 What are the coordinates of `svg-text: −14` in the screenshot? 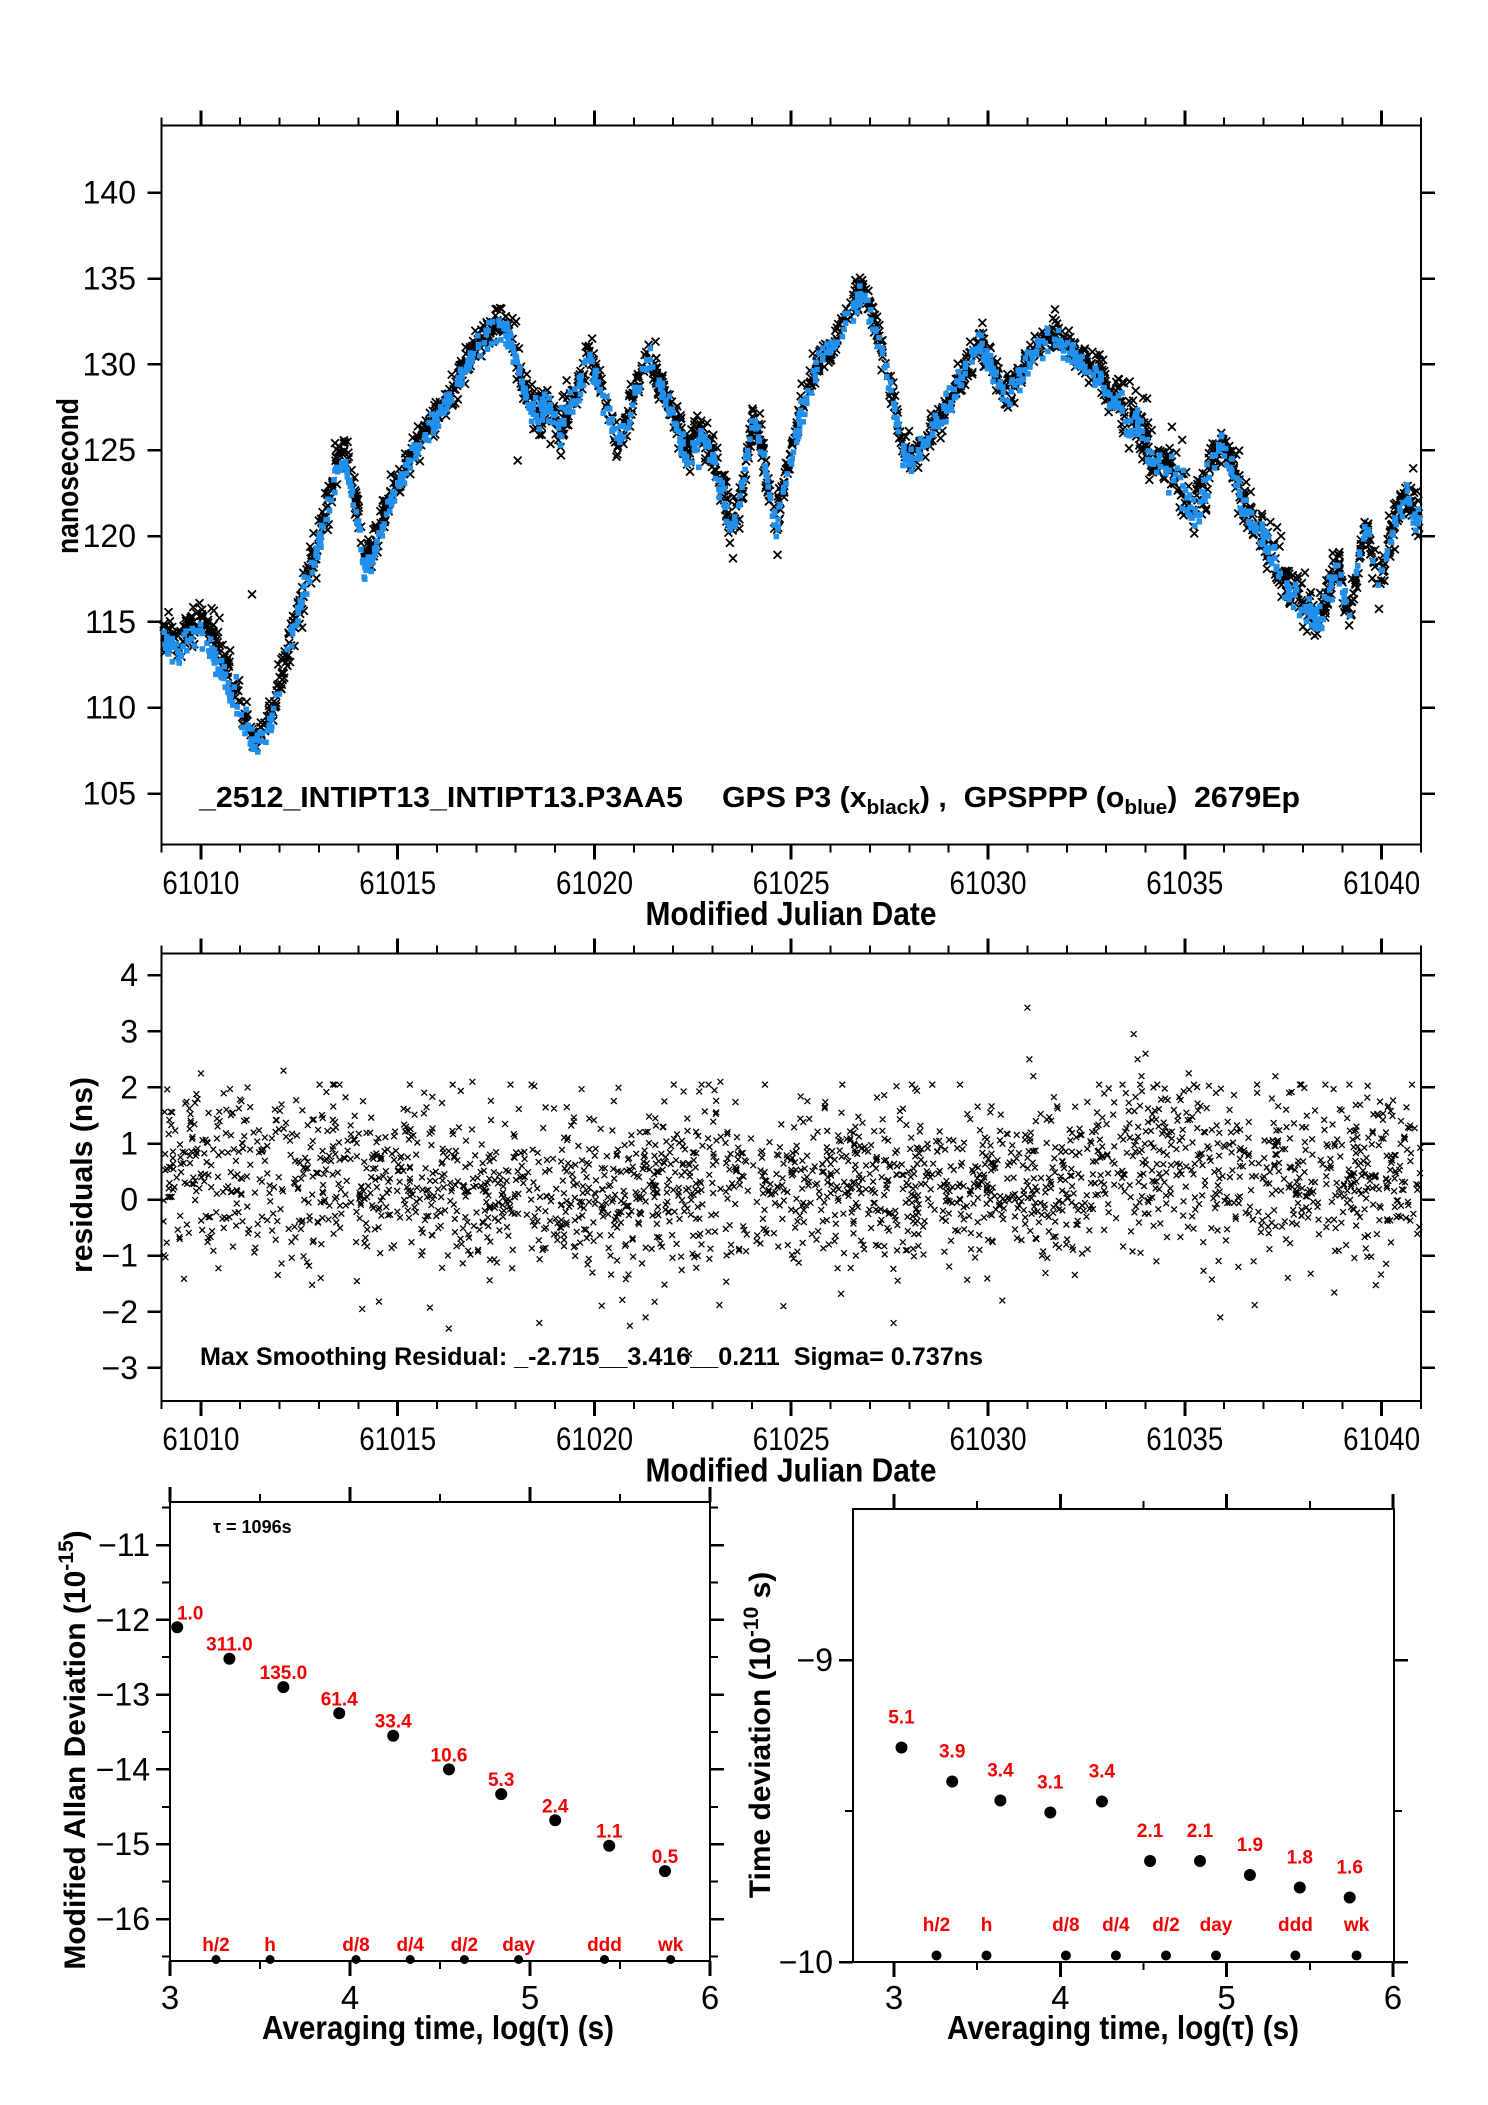 It's located at (123, 1769).